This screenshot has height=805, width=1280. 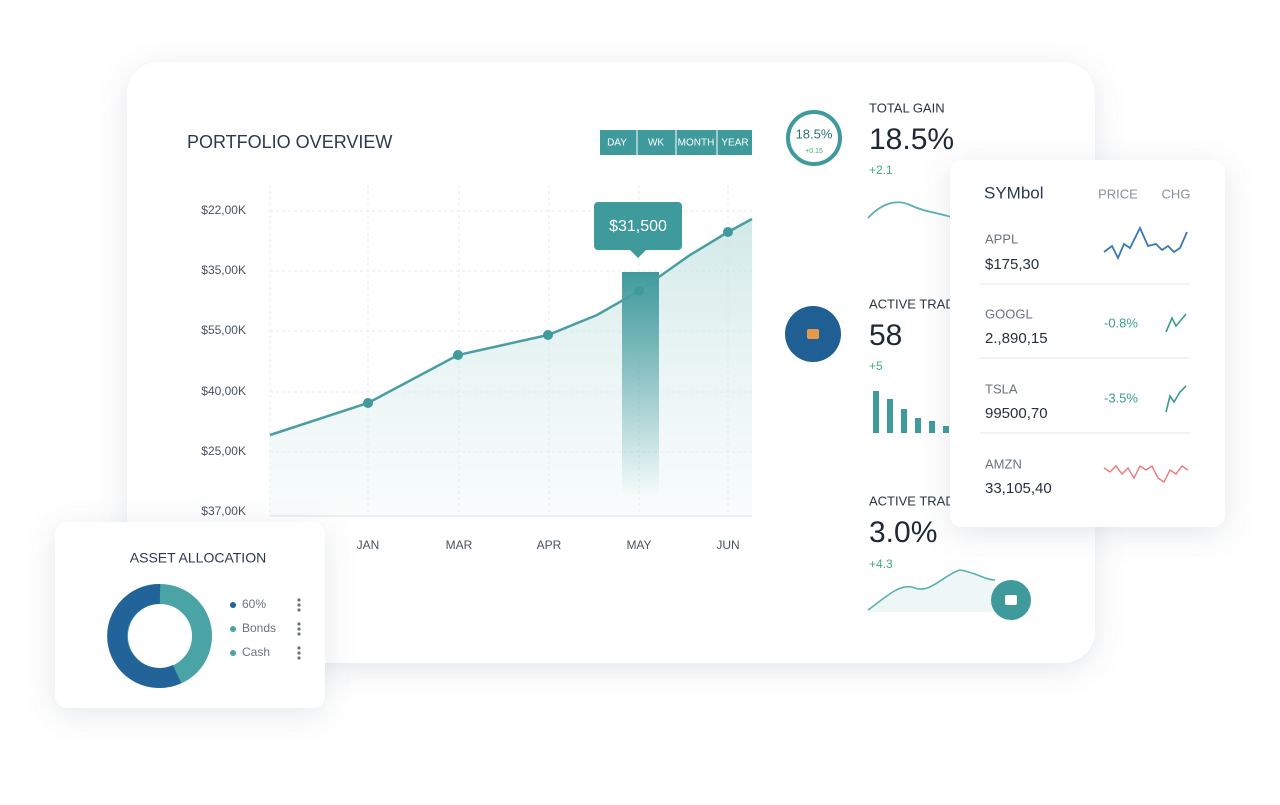 I want to click on price: 2.,890,15, so click(x=1016, y=338).